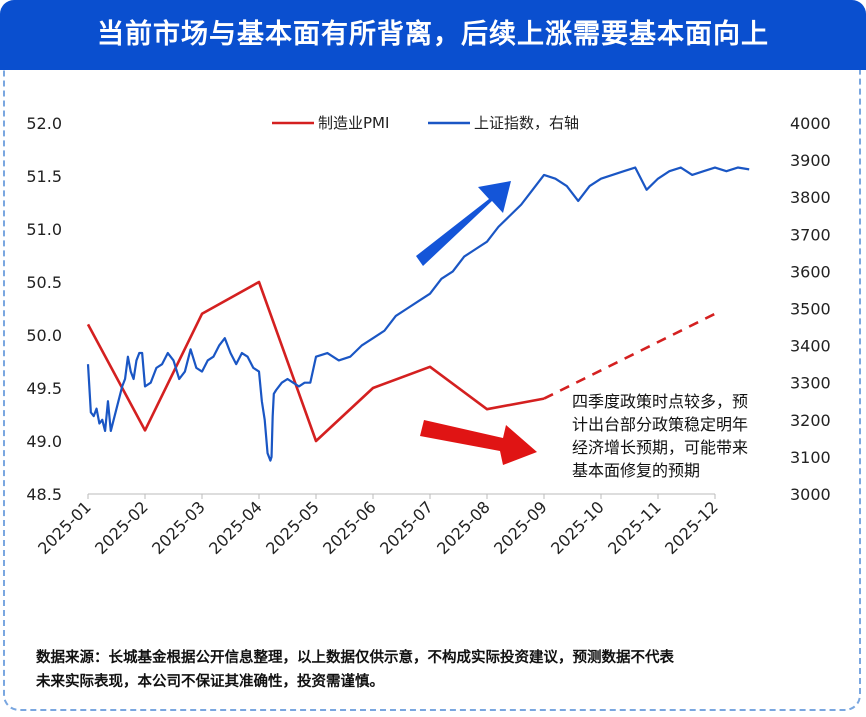  Describe the element at coordinates (810, 383) in the screenshot. I see `right-tick-label: 3300` at that location.